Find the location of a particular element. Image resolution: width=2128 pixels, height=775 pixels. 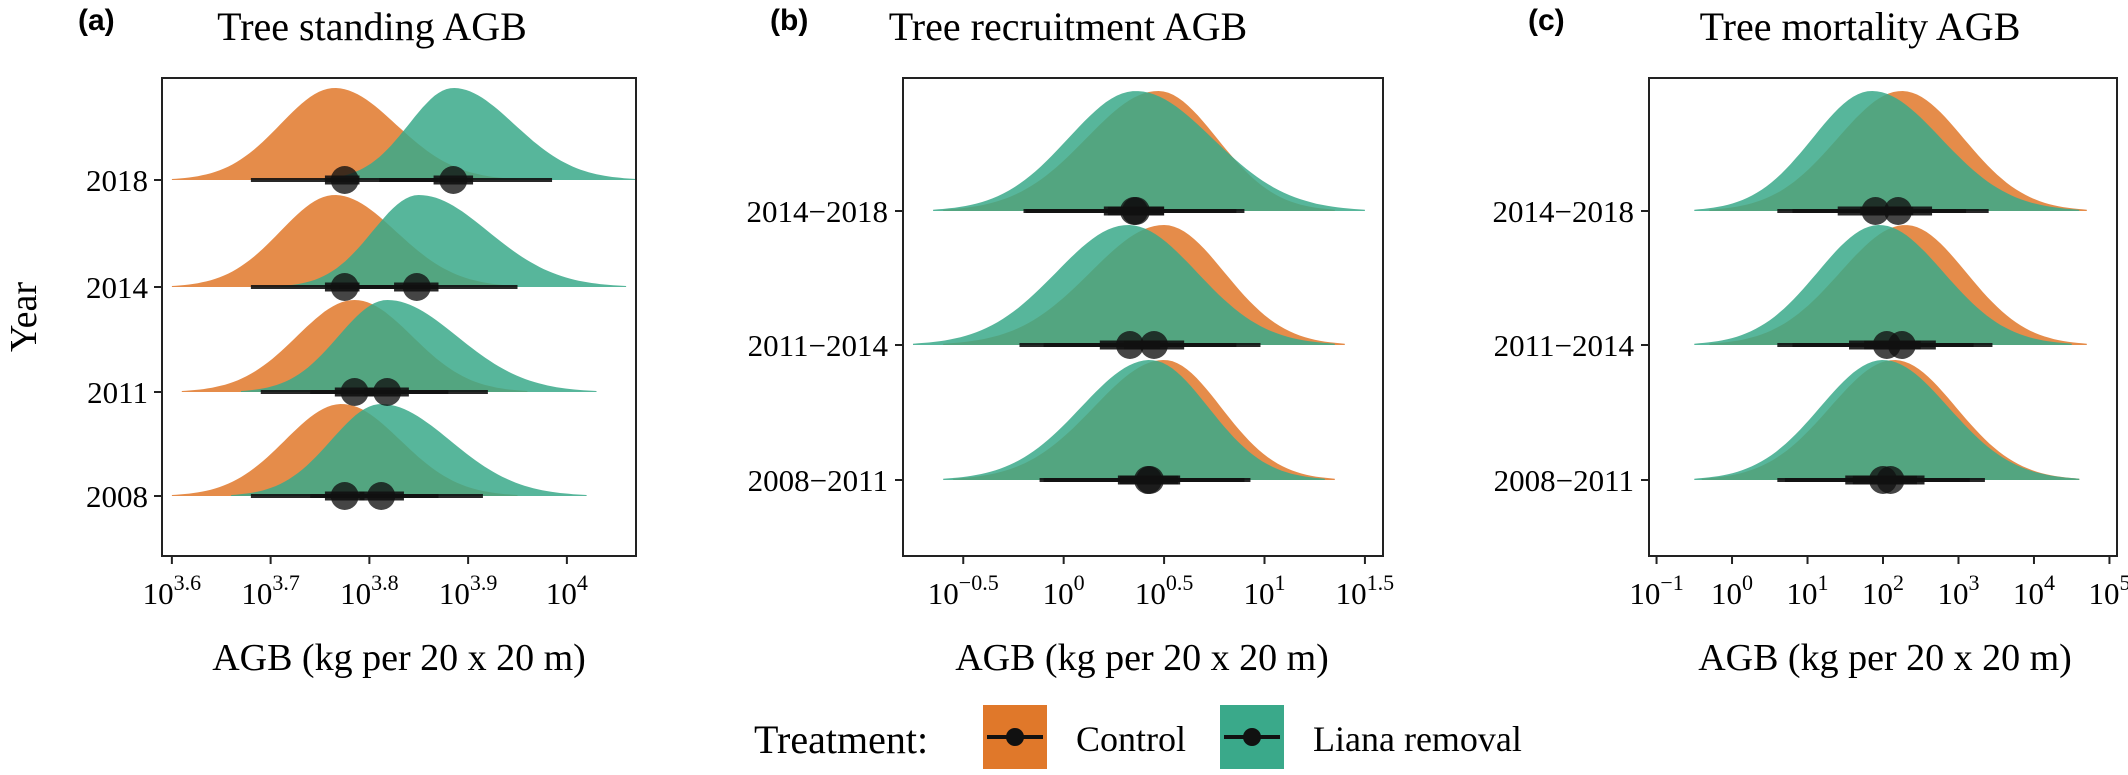

panel-a-ticks: 2018 2014 2011 2008 103.6 103.7 103.8 103.9 10⁴ is located at coordinates (337, 387).